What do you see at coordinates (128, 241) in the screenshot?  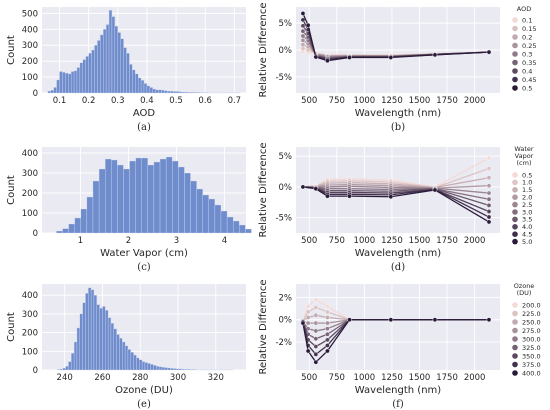 I see `x-tick-label: 2` at bounding box center [128, 241].